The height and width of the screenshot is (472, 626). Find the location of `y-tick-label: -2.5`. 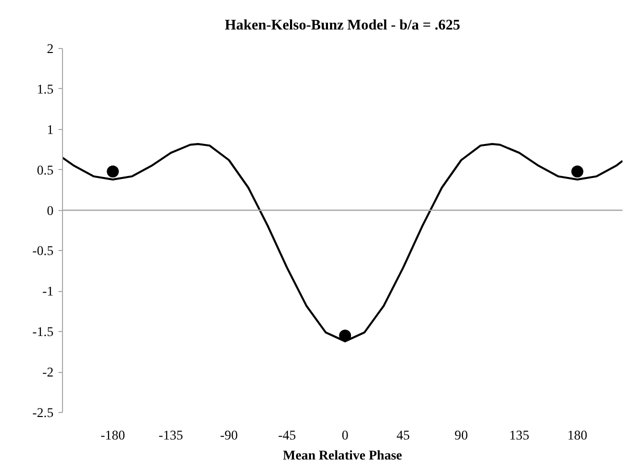

y-tick-label: -2.5 is located at coordinates (43, 412).